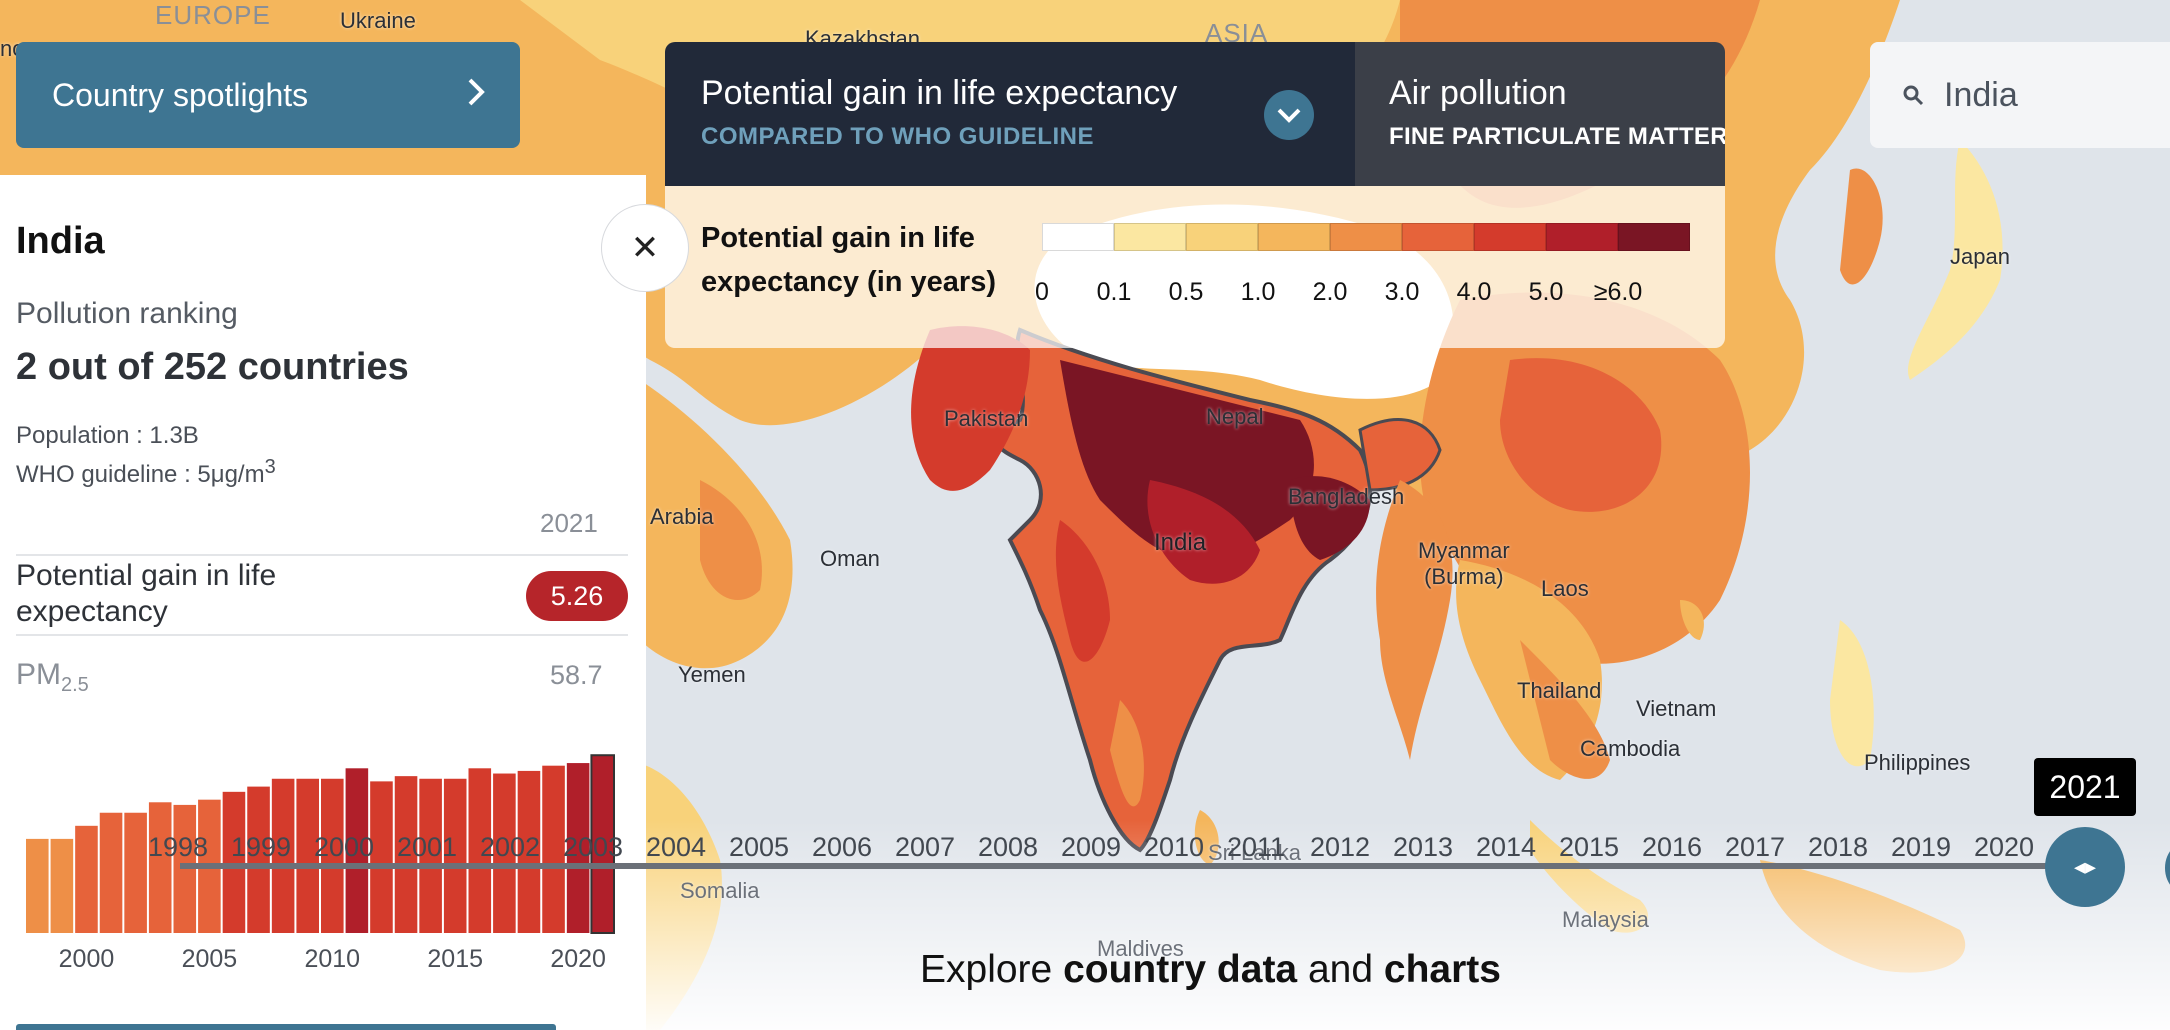 Image resolution: width=2170 pixels, height=1030 pixels. I want to click on map-label-philippines: Philippines, so click(1917, 762).